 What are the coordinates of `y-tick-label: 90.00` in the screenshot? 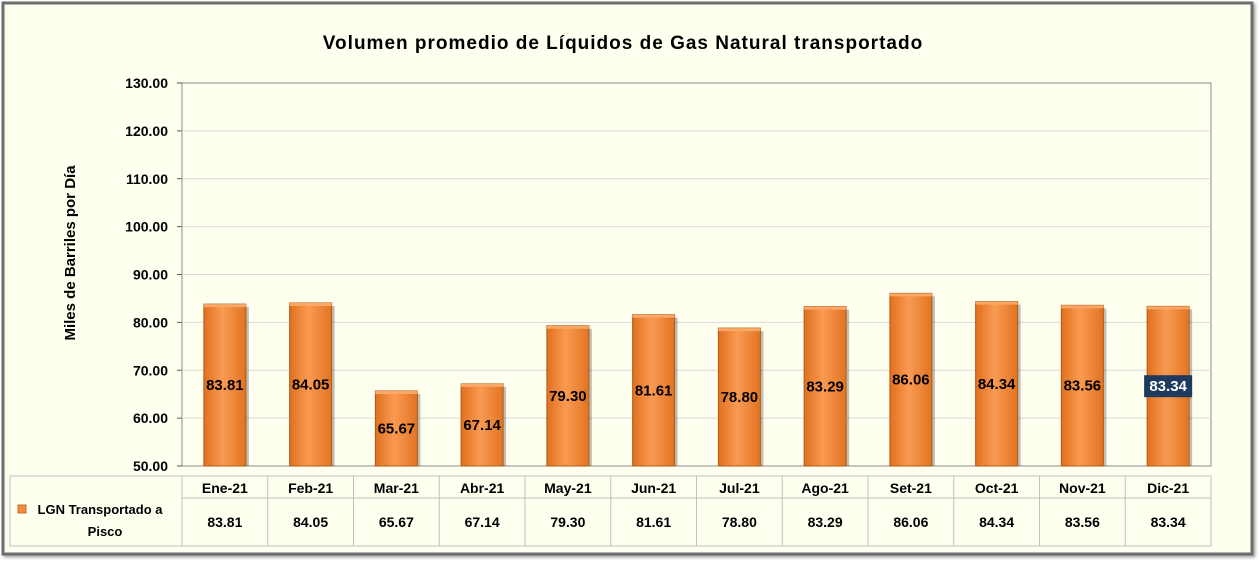 It's located at (150, 275).